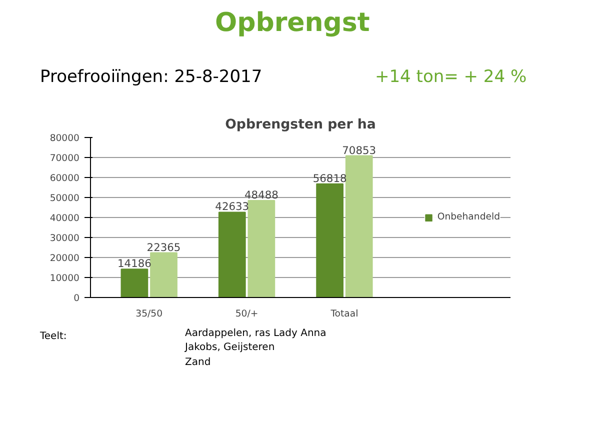 This screenshot has height=437, width=600. Describe the element at coordinates (65, 198) in the screenshot. I see `y-tick-label: 50000` at that location.